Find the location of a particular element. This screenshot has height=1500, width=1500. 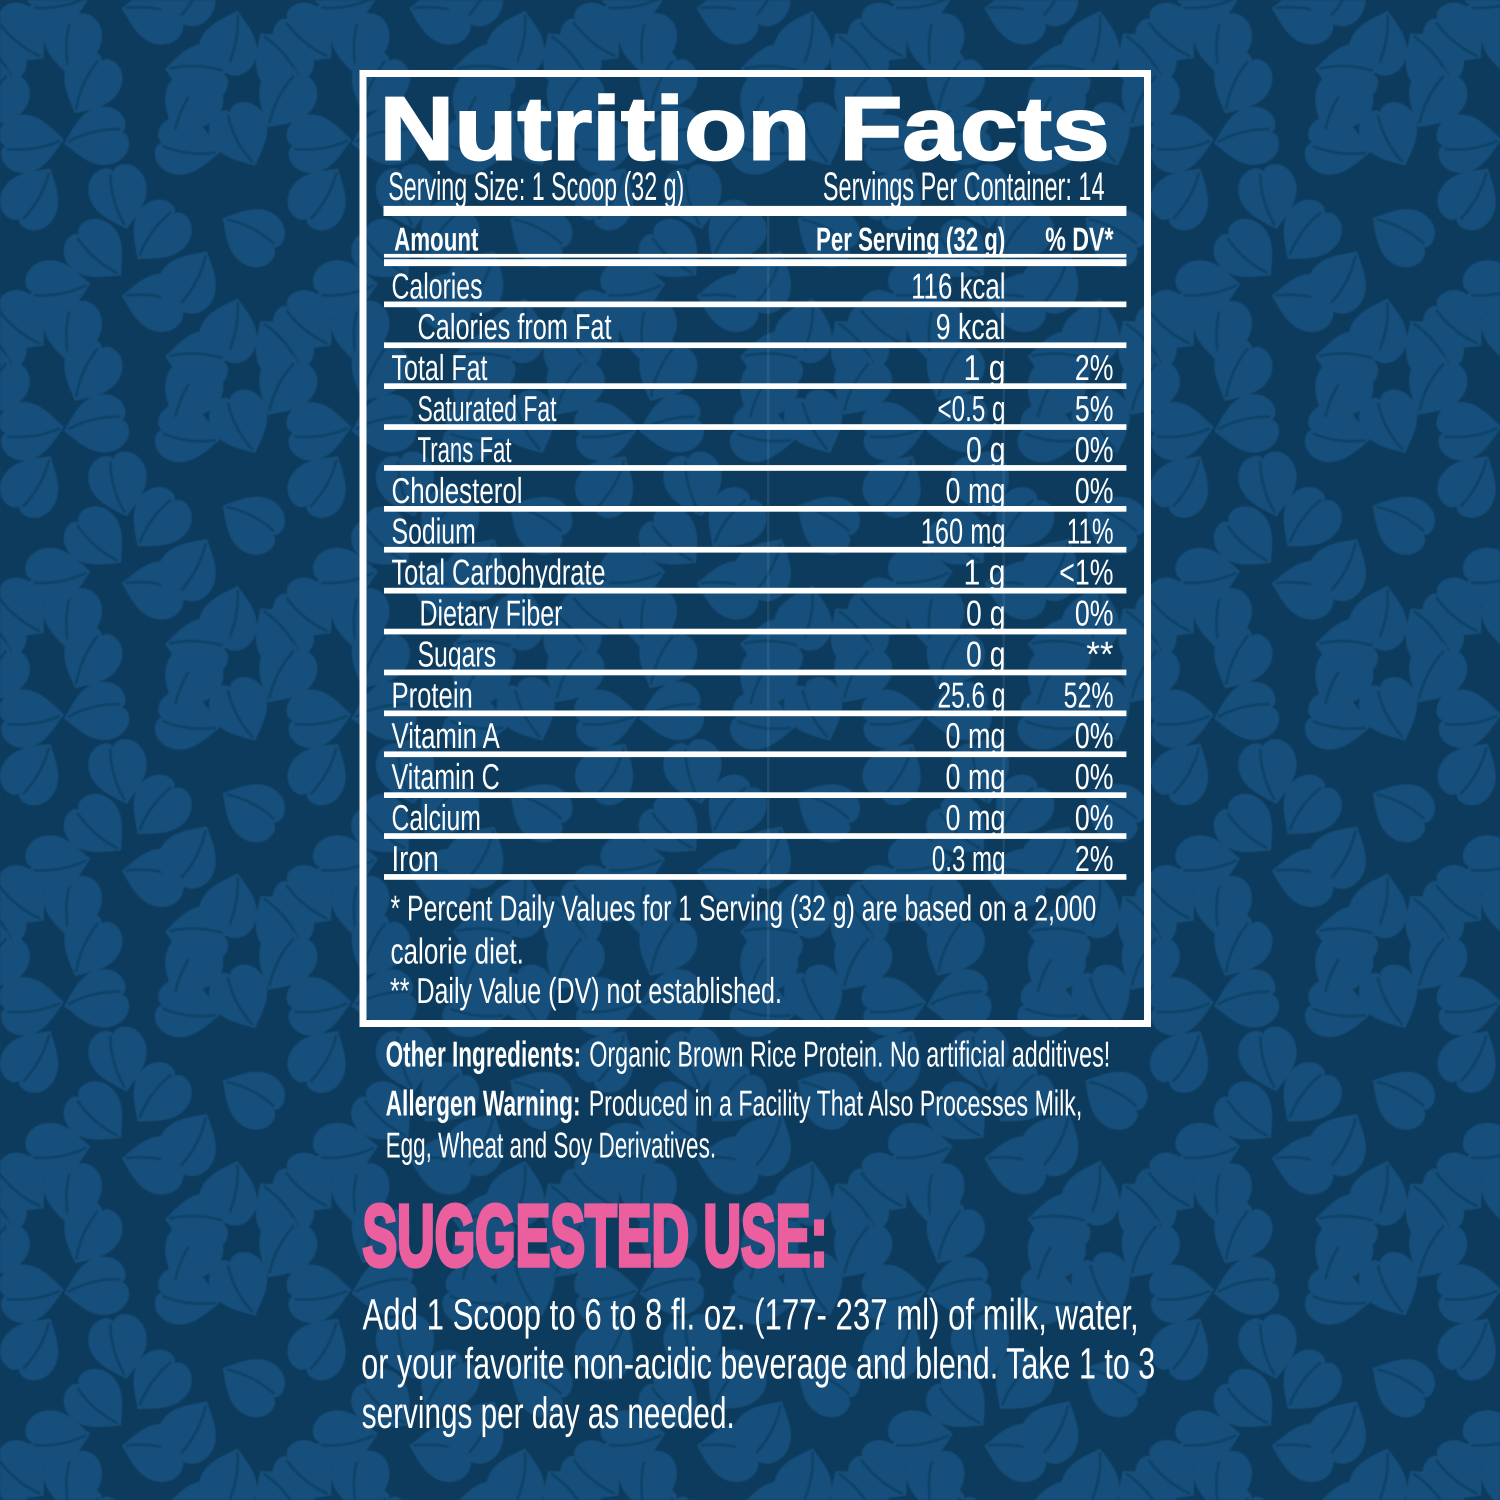

svg-text: Calcium is located at coordinates (436, 817).